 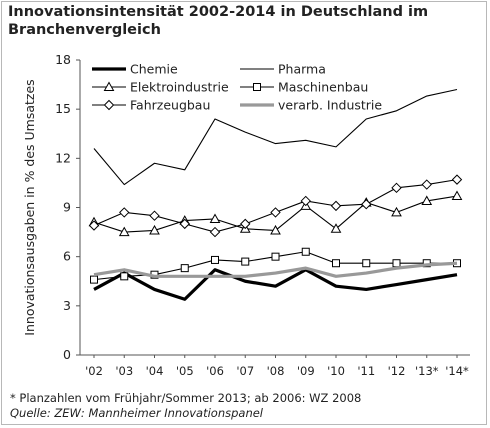 I want to click on legend-label-verarb-industrie: verarb. Industrie, so click(x=330, y=105).